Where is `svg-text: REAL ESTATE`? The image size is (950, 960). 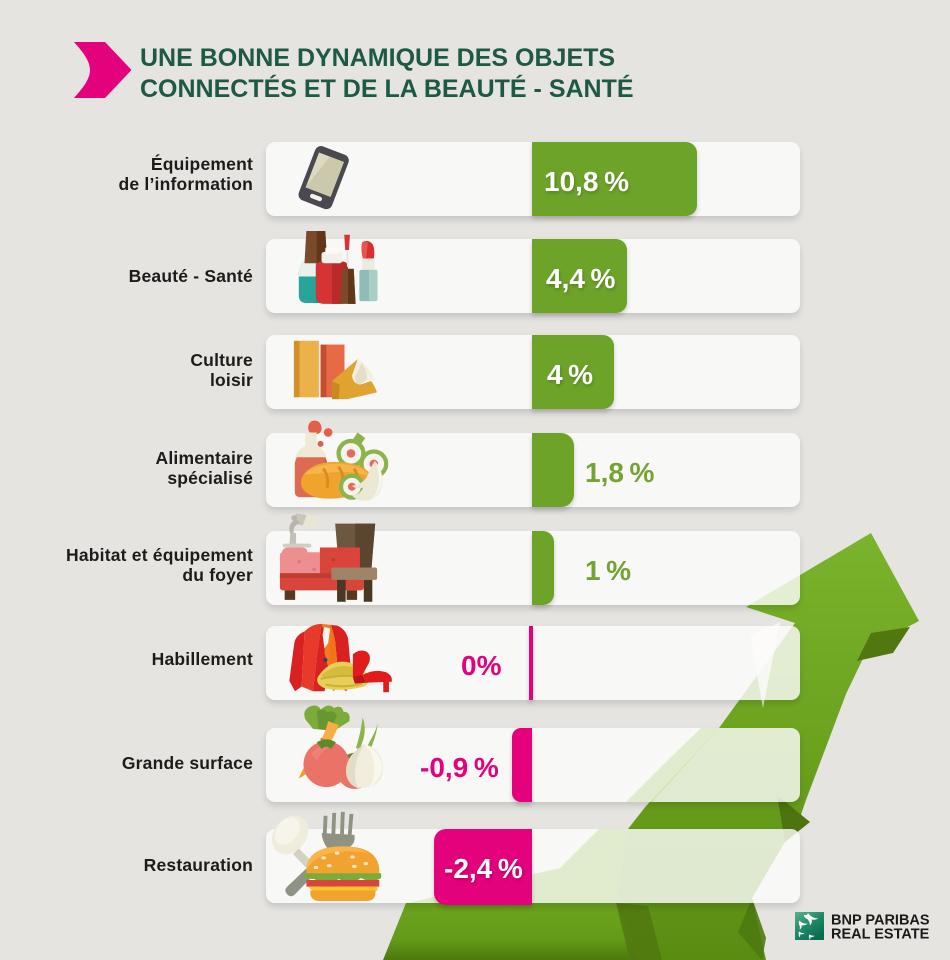 svg-text: REAL ESTATE is located at coordinates (880, 935).